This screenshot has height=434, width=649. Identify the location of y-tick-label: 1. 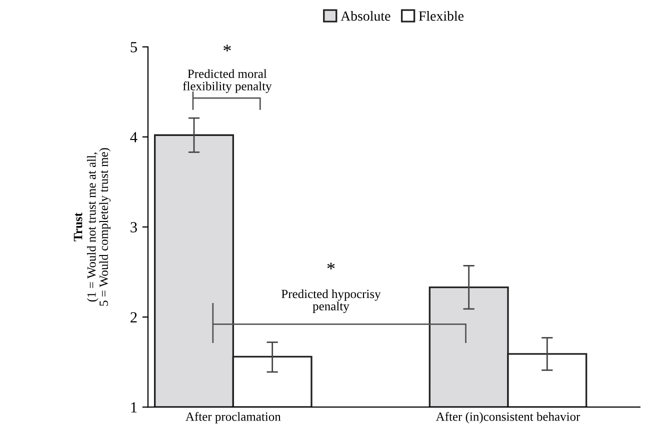
(134, 407).